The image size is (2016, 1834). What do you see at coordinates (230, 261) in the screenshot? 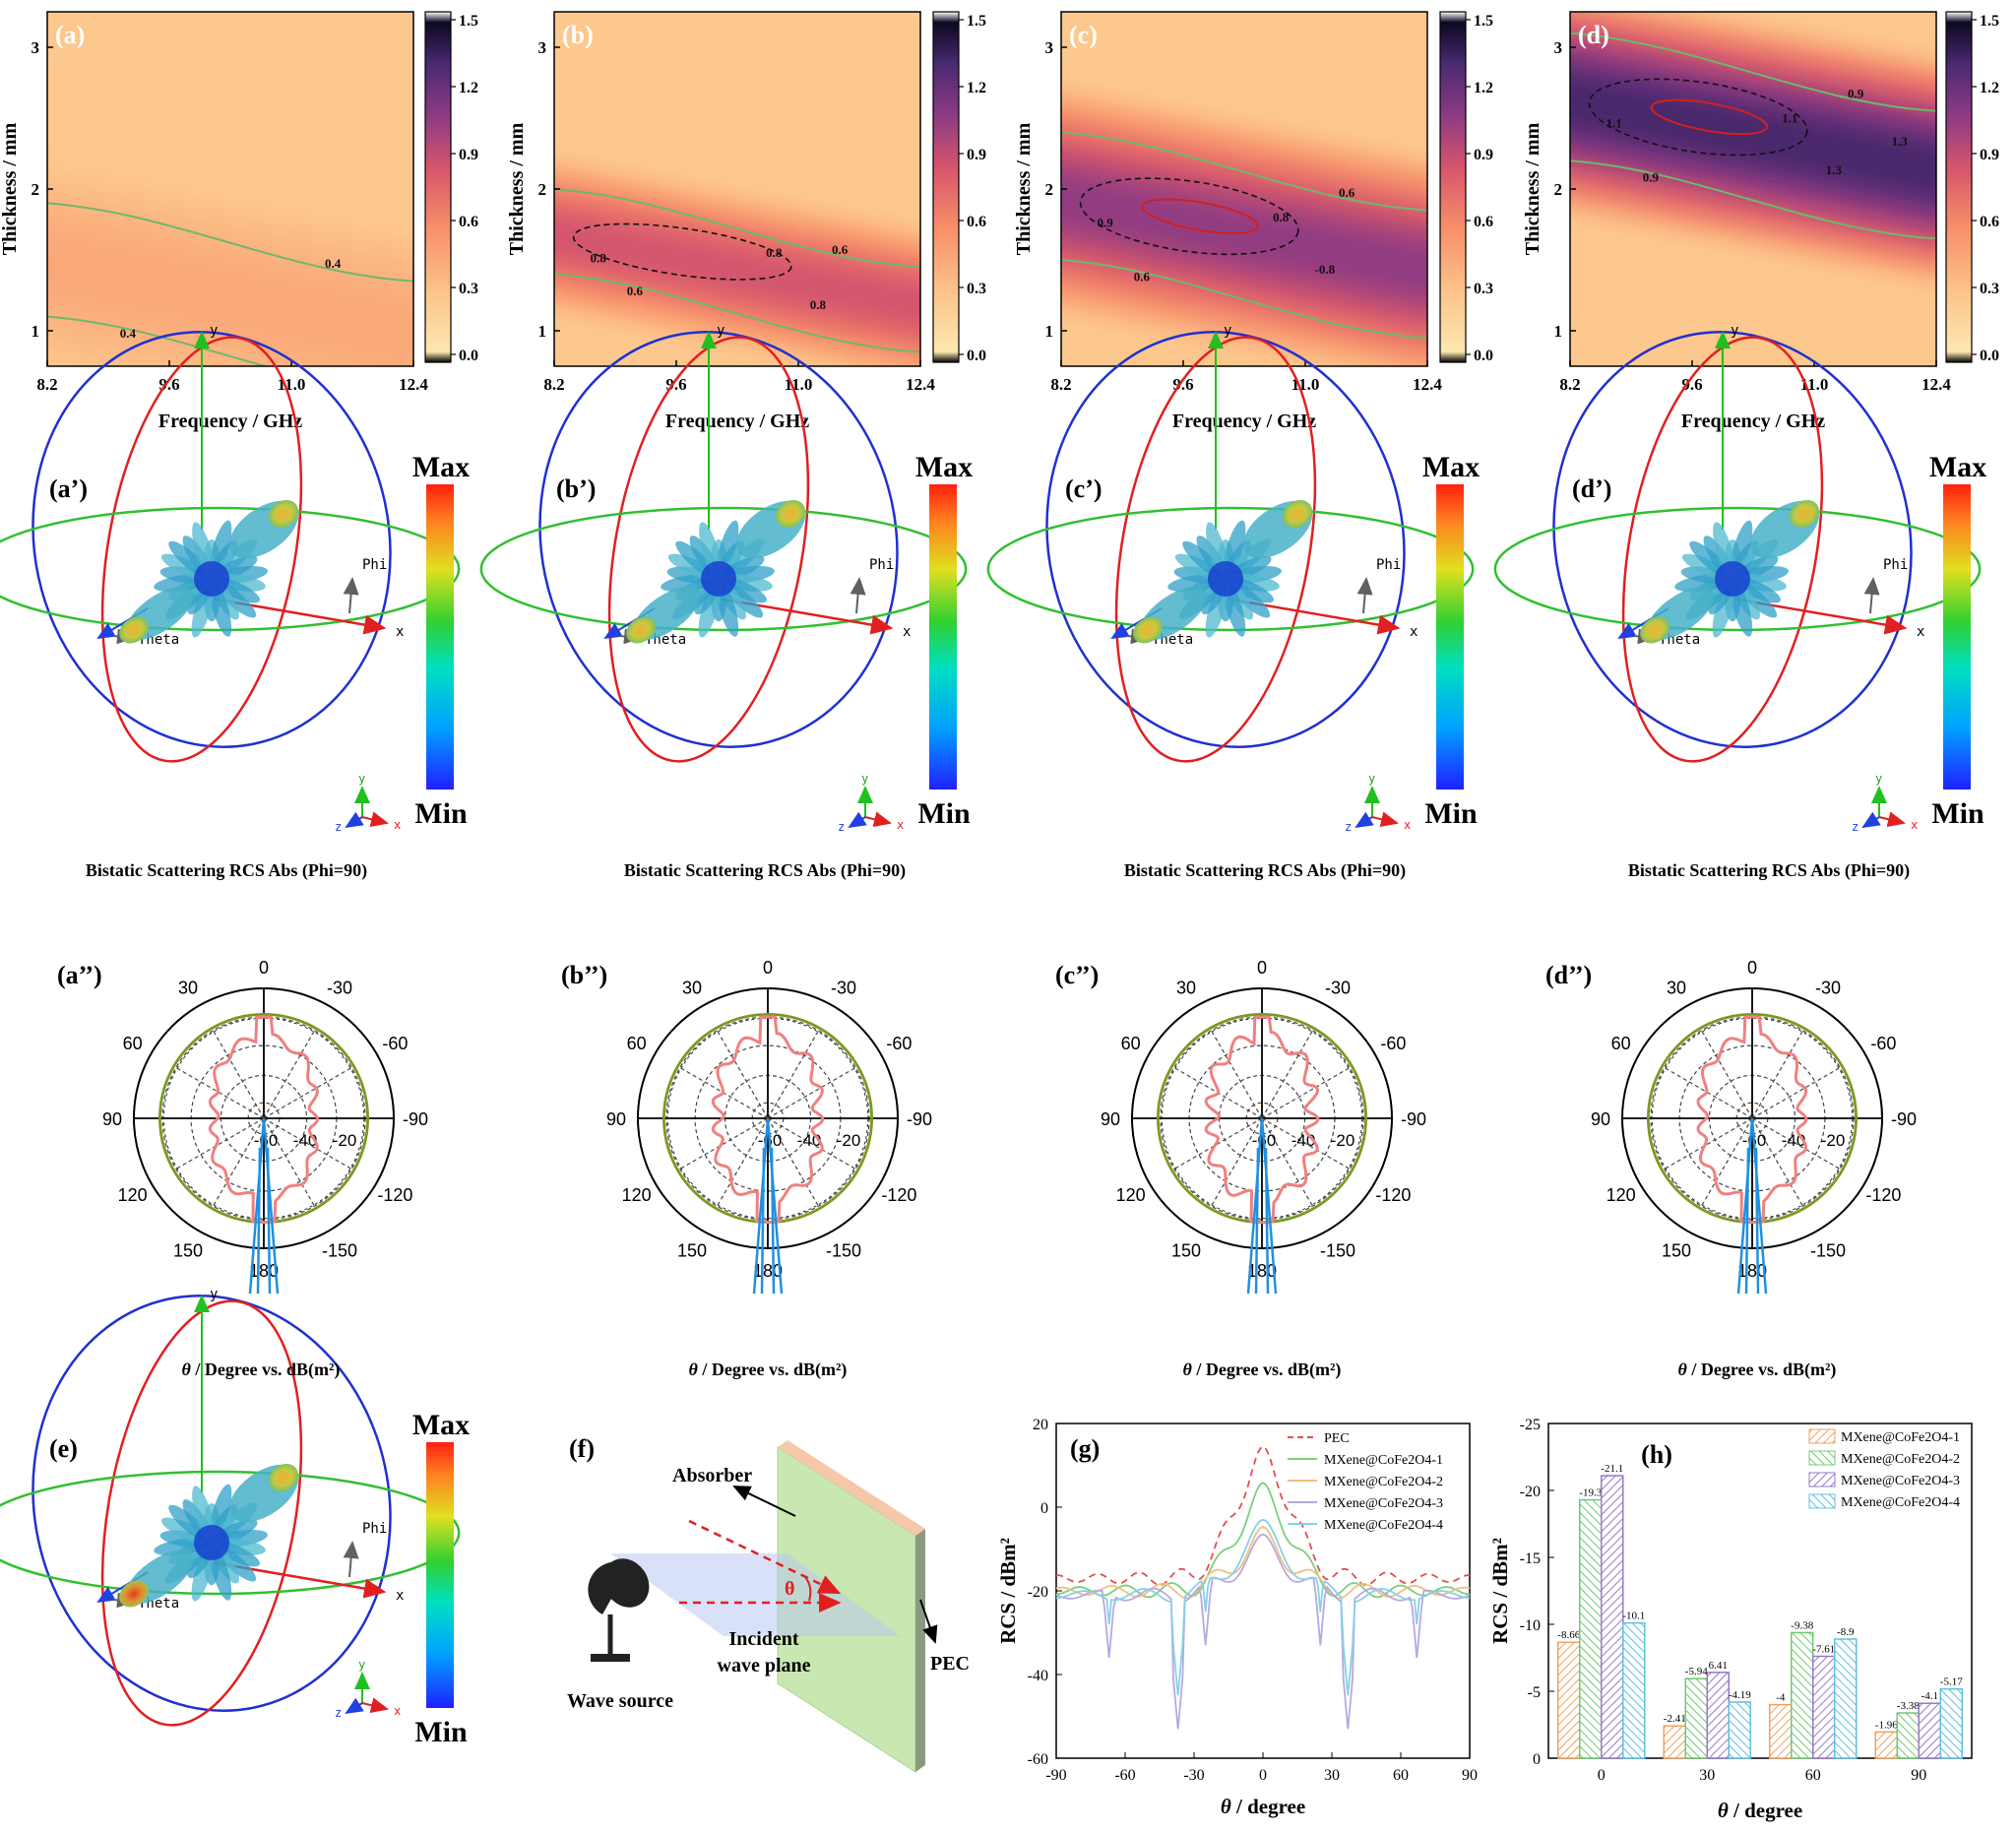
I see `contour-field` at bounding box center [230, 261].